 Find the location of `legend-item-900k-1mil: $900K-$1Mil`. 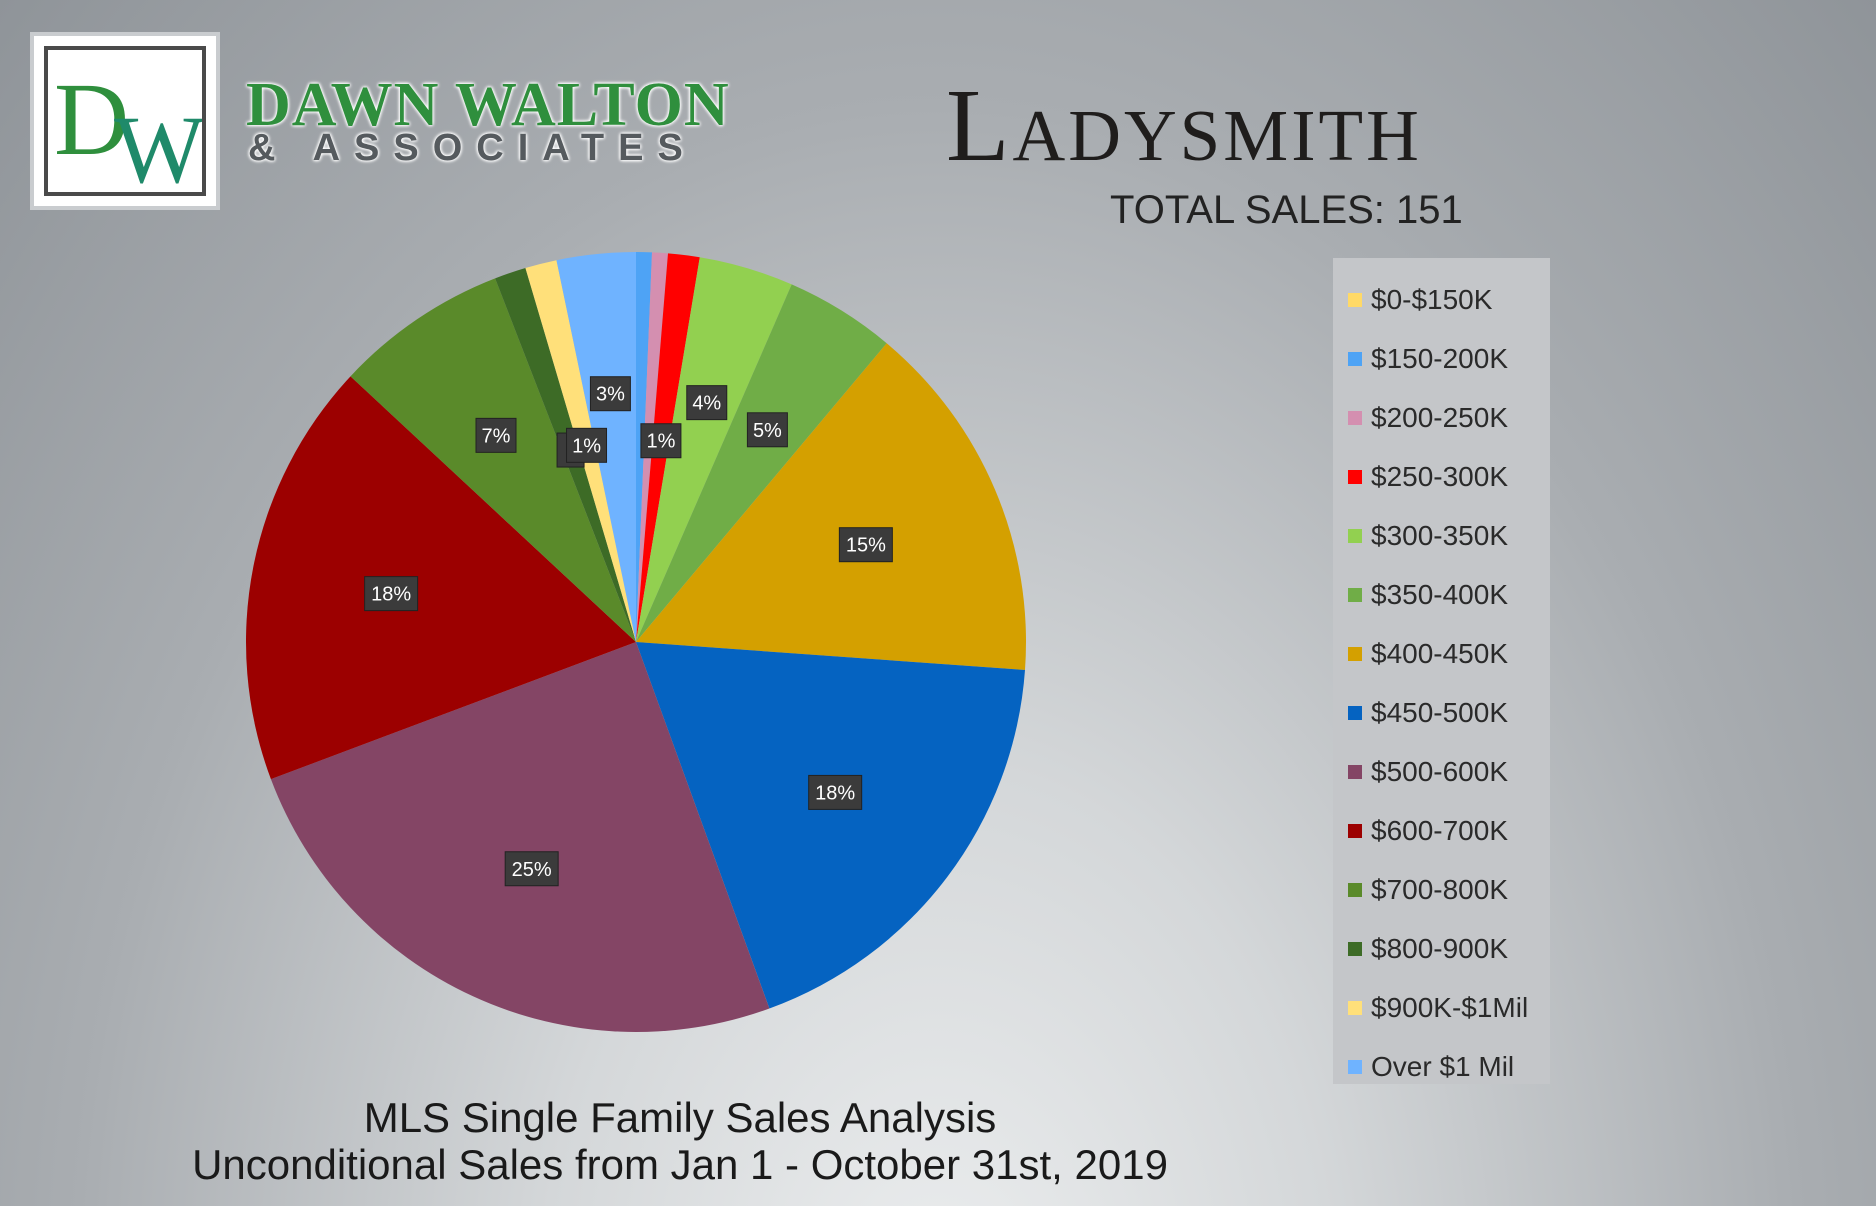

legend-item-900k-1mil: $900K-$1Mil is located at coordinates (1441, 1007).